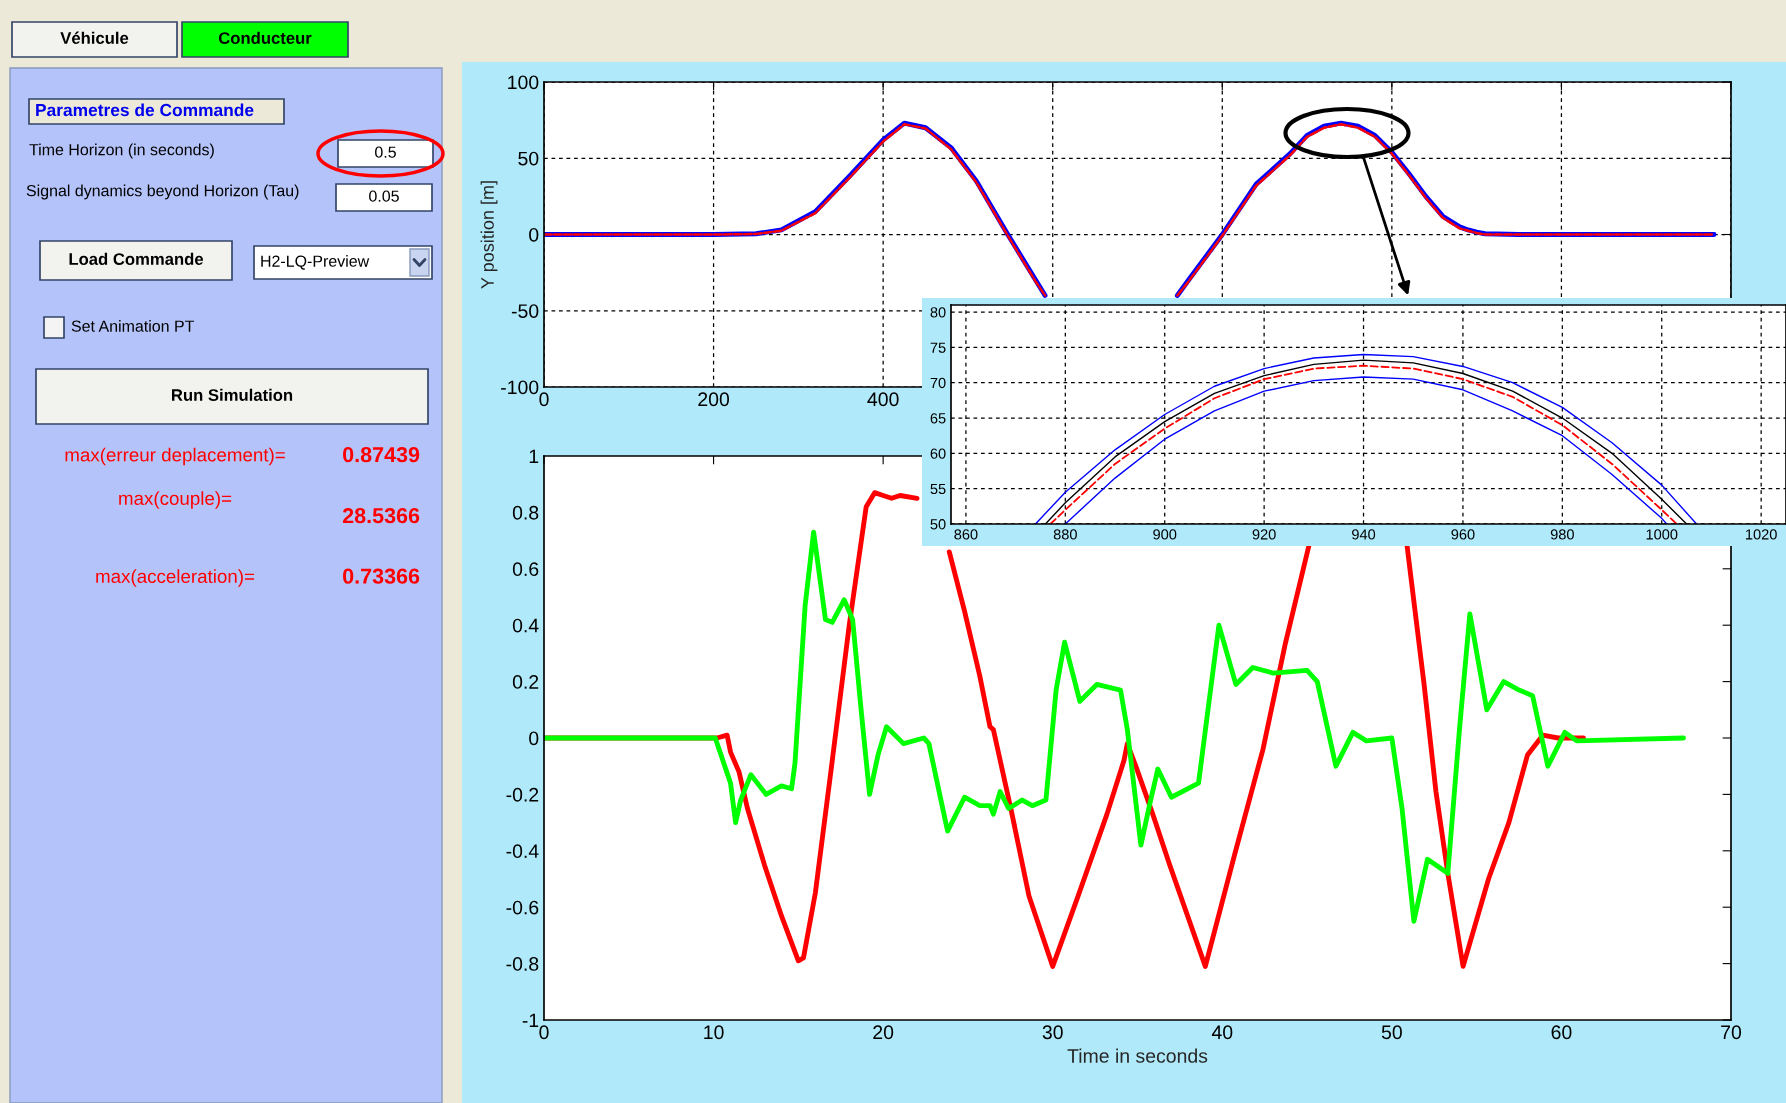 The width and height of the screenshot is (1786, 1103). I want to click on text: 0.73366, so click(381, 576).